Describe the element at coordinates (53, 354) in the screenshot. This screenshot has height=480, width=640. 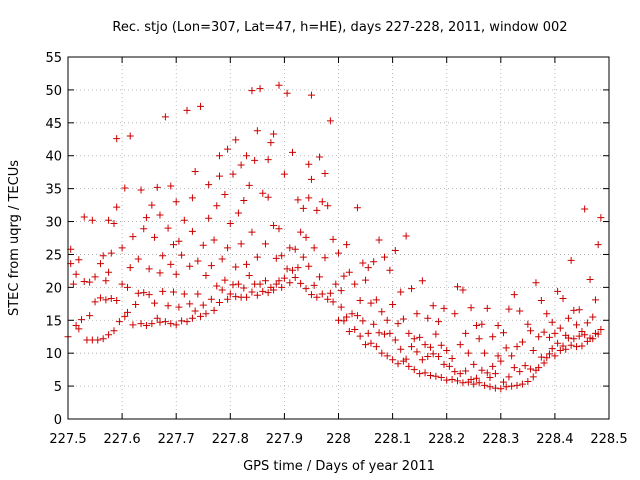
I see `y-tick-label: 10` at that location.